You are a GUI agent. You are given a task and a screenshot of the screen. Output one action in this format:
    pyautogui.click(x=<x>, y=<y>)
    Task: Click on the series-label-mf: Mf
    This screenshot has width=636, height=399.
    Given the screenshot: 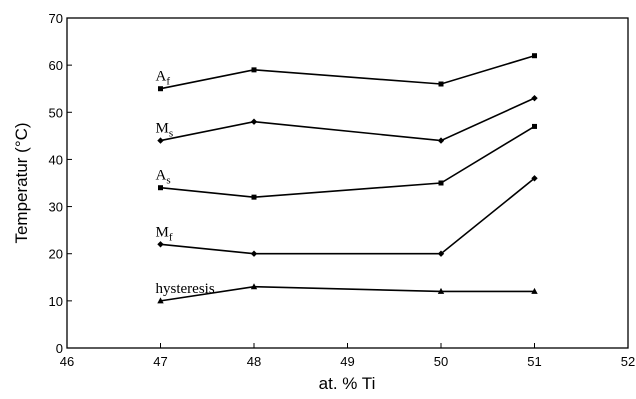 What is the action you would take?
    pyautogui.click(x=164, y=233)
    